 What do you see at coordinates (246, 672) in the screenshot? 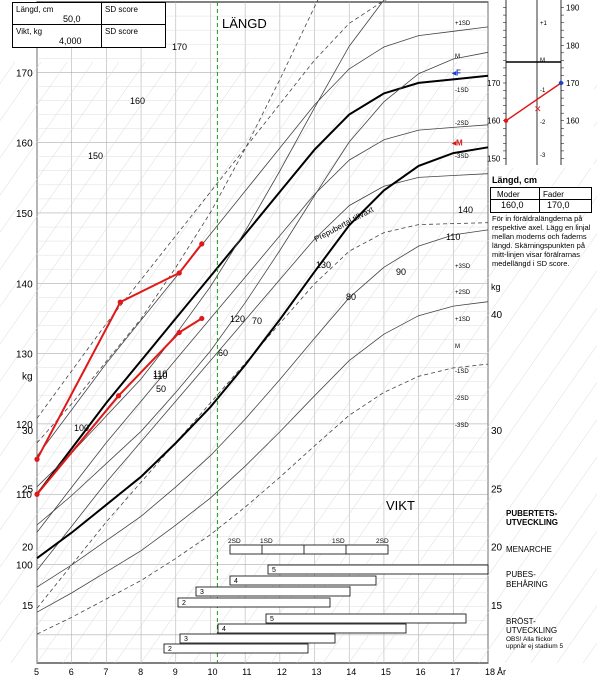
I see `x-tick-label: 11` at bounding box center [246, 672].